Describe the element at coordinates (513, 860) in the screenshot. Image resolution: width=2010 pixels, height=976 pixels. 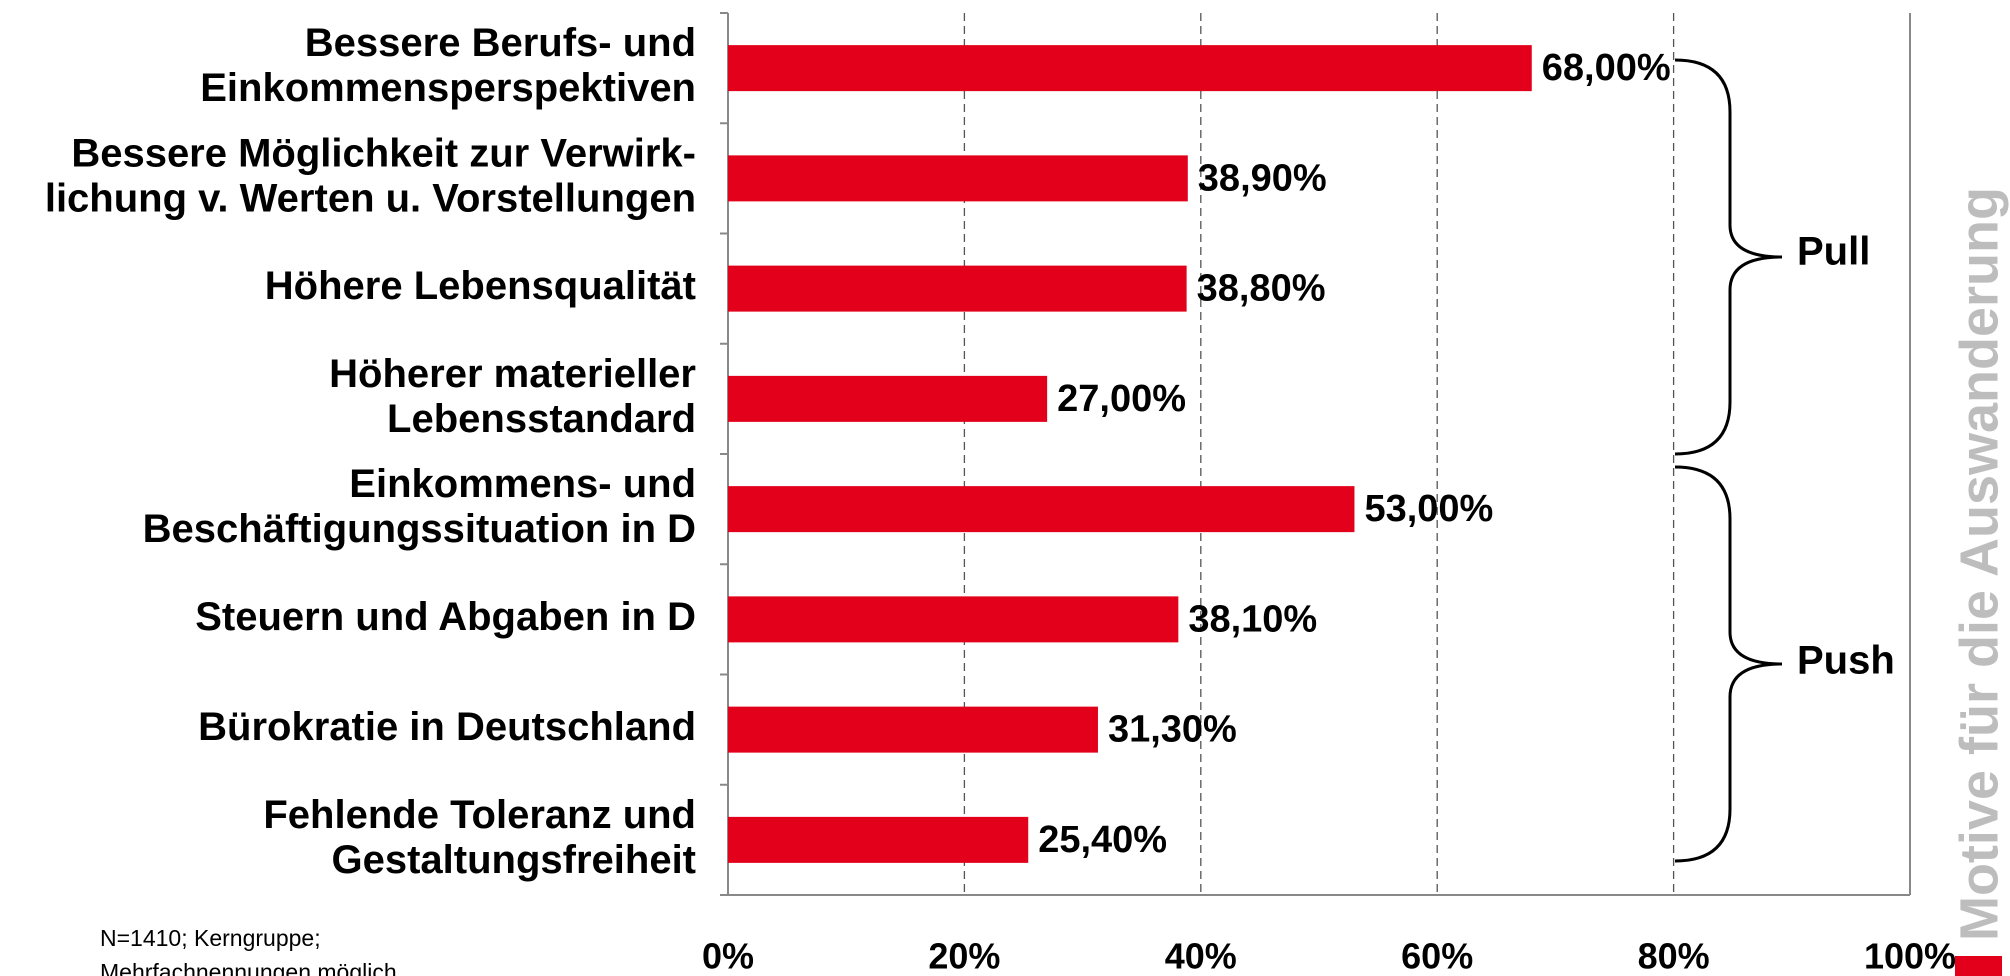
I see `y-tick-label: Gestaltungsfreiheit` at that location.